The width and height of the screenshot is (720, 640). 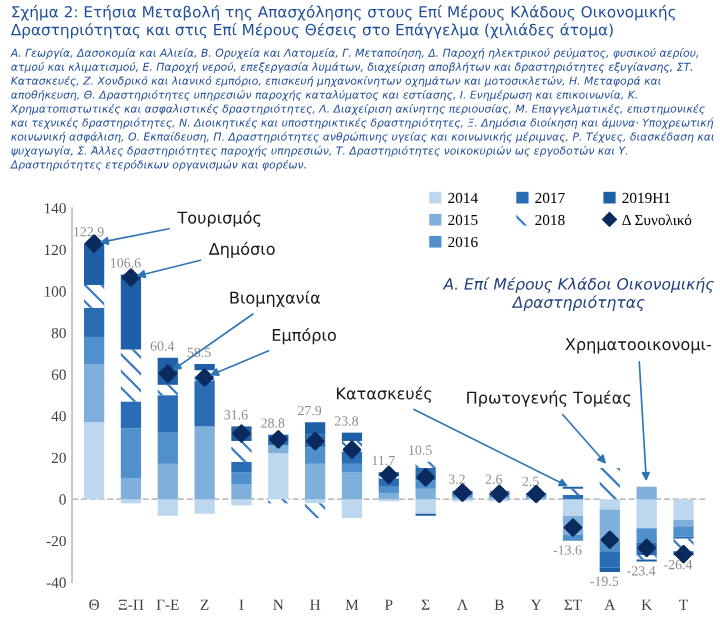 I want to click on annotation: Κατασκευές, so click(x=384, y=394).